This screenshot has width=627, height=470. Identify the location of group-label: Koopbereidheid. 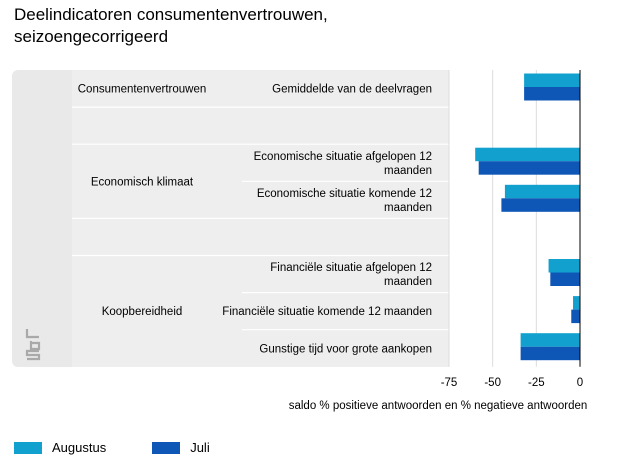
(142, 312).